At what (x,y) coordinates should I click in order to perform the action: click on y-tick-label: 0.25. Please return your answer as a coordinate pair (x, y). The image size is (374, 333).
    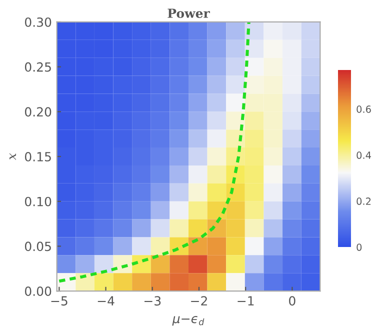
    Looking at the image, I should click on (37, 67).